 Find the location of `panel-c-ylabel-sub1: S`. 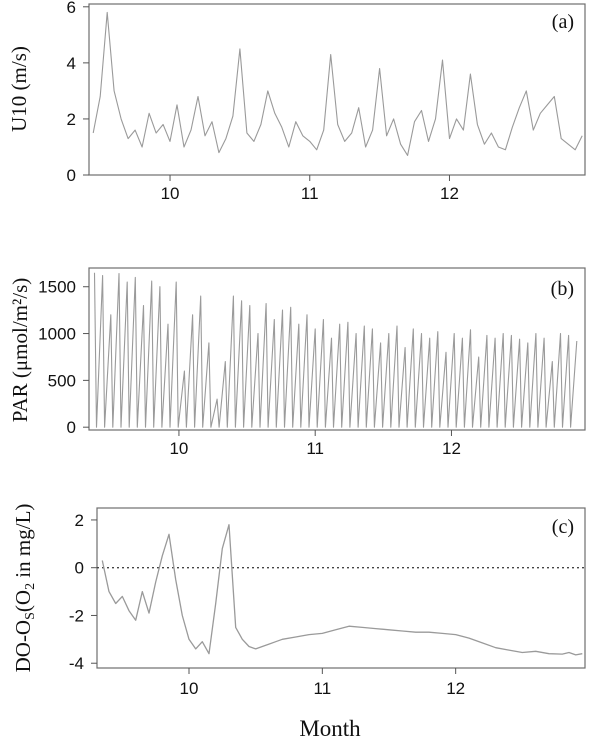

panel-c-ylabel-sub1: S is located at coordinates (30, 616).